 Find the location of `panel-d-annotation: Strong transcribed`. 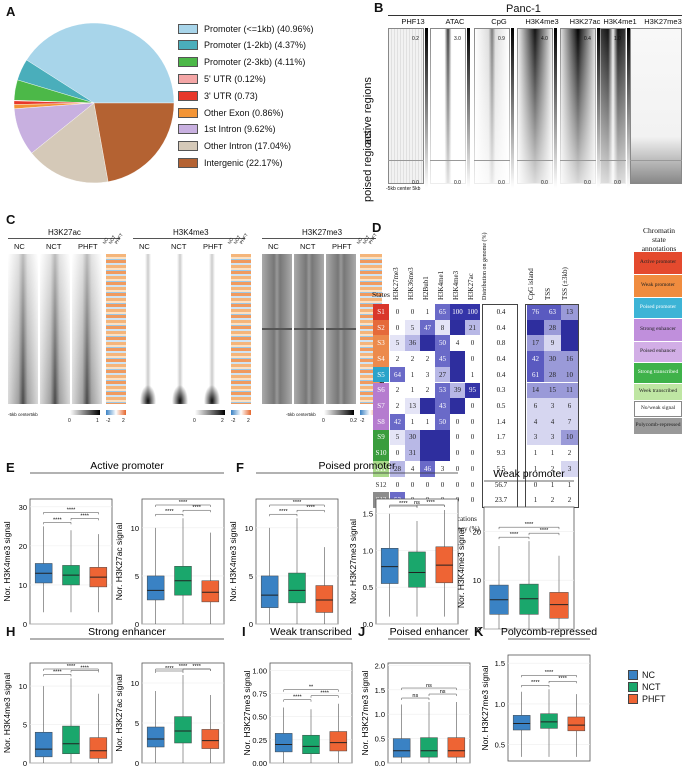

panel-d-annotation: Strong transcribed is located at coordinates (658, 373).